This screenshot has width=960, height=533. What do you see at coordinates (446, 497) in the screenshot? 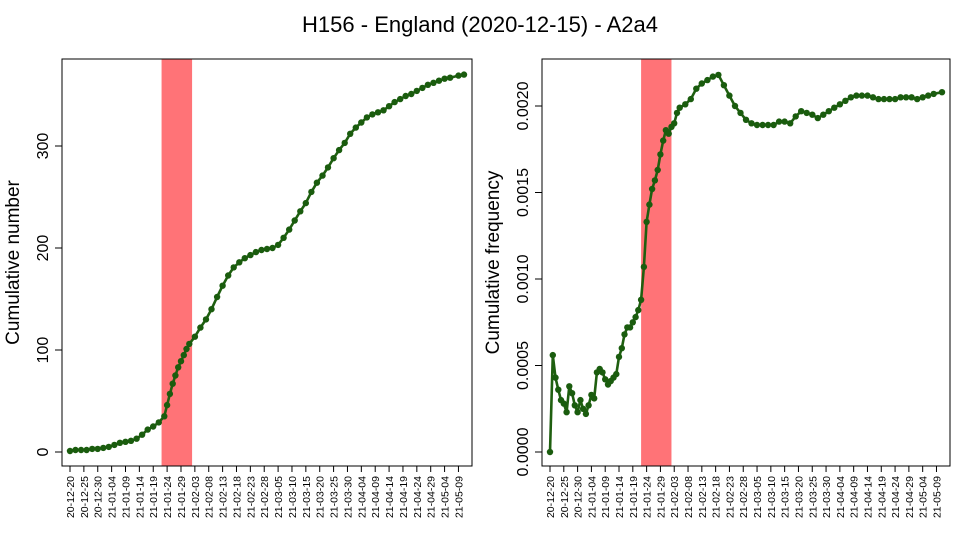
I see `x-tick-label: 21-05-04` at bounding box center [446, 497].